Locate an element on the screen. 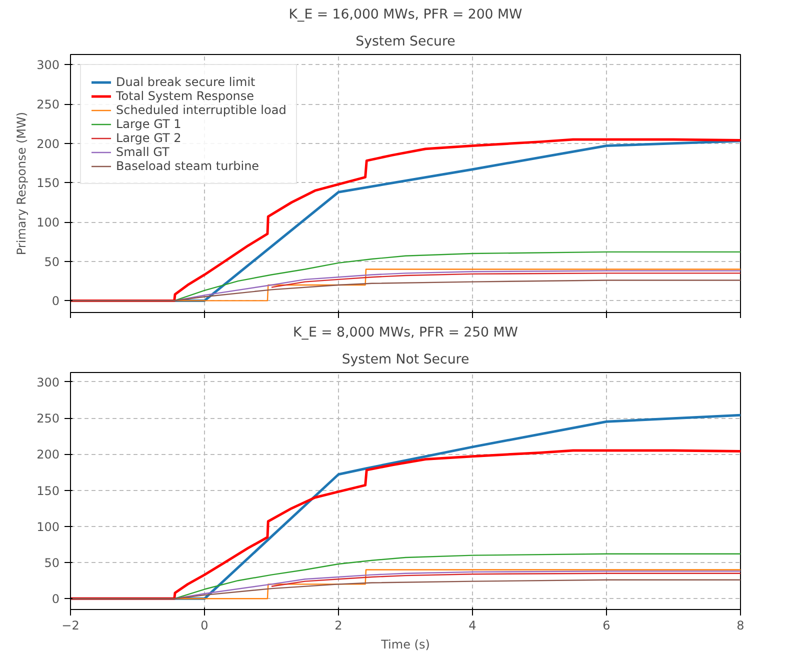 This screenshot has width=792, height=654. legend-label: Scheduled interruptible load is located at coordinates (201, 110).